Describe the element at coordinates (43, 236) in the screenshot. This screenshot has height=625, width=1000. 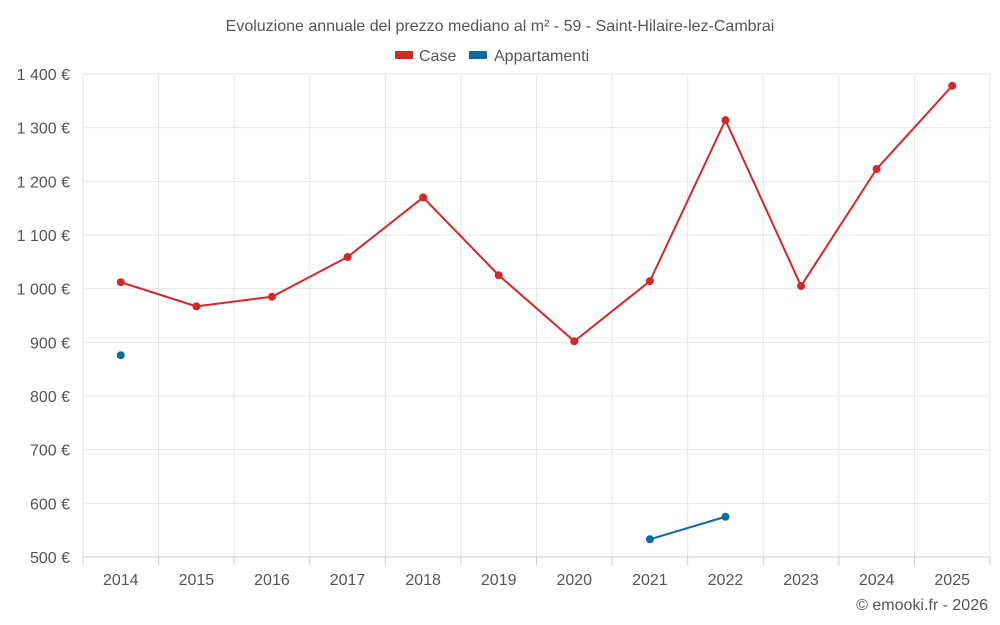
I see `y-tick-label: 1 100 €` at that location.